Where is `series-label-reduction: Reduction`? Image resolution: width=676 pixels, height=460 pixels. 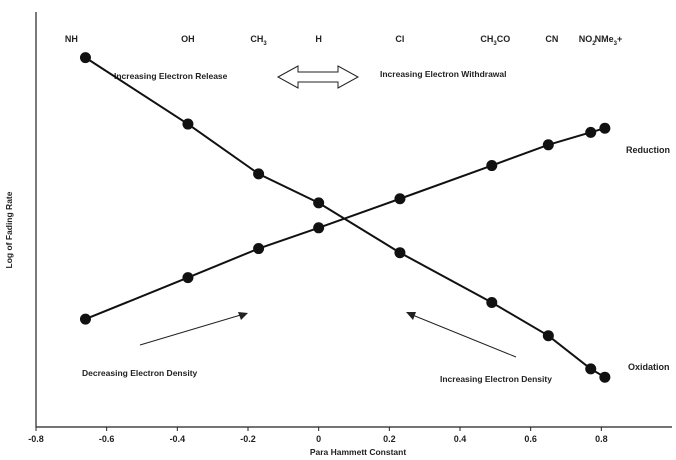 series-label-reduction: Reduction is located at coordinates (648, 150).